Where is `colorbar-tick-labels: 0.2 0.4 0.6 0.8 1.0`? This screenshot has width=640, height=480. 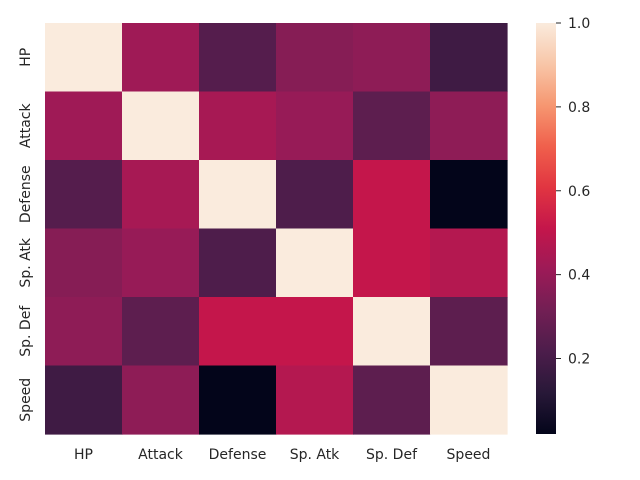
colorbar-tick-labels: 0.2 0.4 0.6 0.8 1.0 is located at coordinates (573, 192).